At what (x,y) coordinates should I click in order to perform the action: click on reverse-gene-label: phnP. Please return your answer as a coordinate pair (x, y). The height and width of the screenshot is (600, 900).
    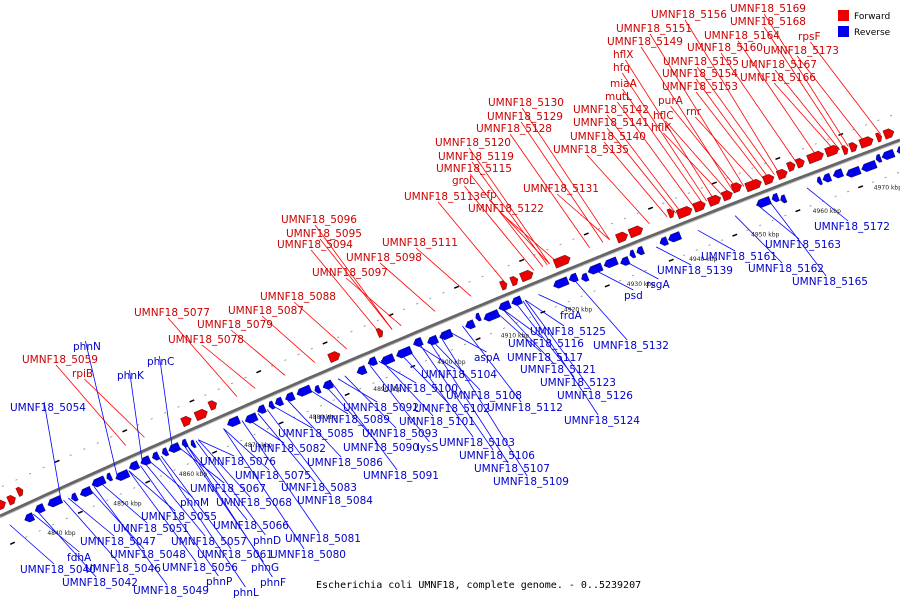
    Looking at the image, I should click on (219, 582).